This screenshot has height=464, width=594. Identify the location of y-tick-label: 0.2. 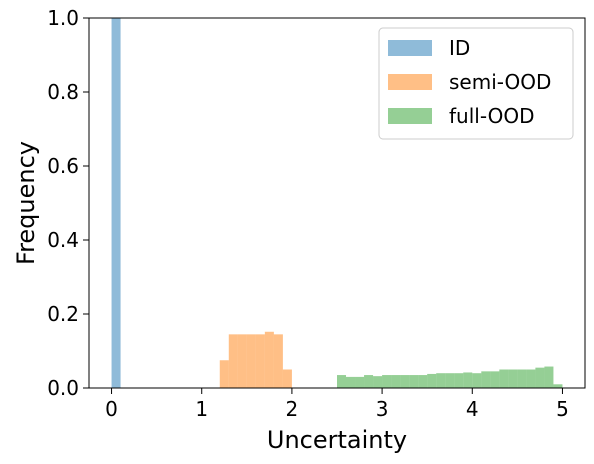
(63, 314).